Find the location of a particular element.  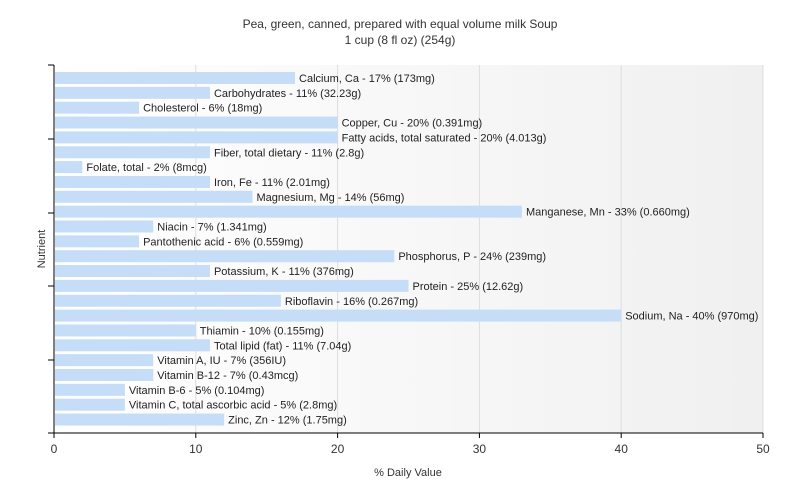

bar-data-label: Vitamin B-6 - 5% (0.104mg) is located at coordinates (197, 391).